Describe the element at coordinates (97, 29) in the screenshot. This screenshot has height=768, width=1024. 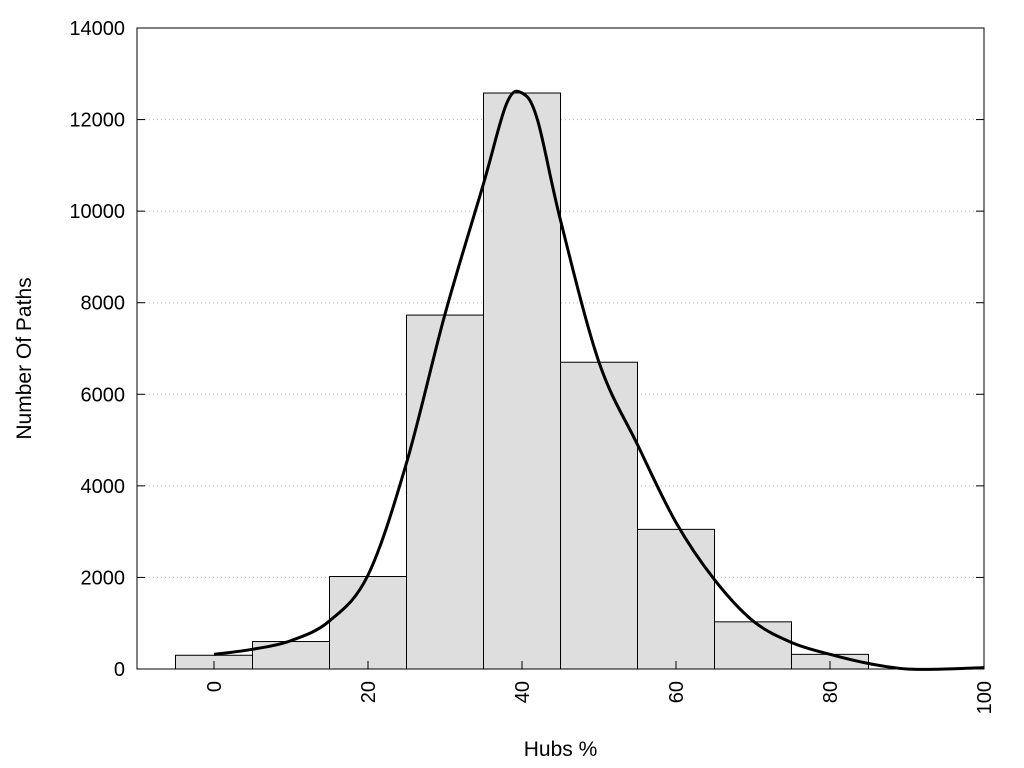
I see `y-tick-label: 14000` at that location.